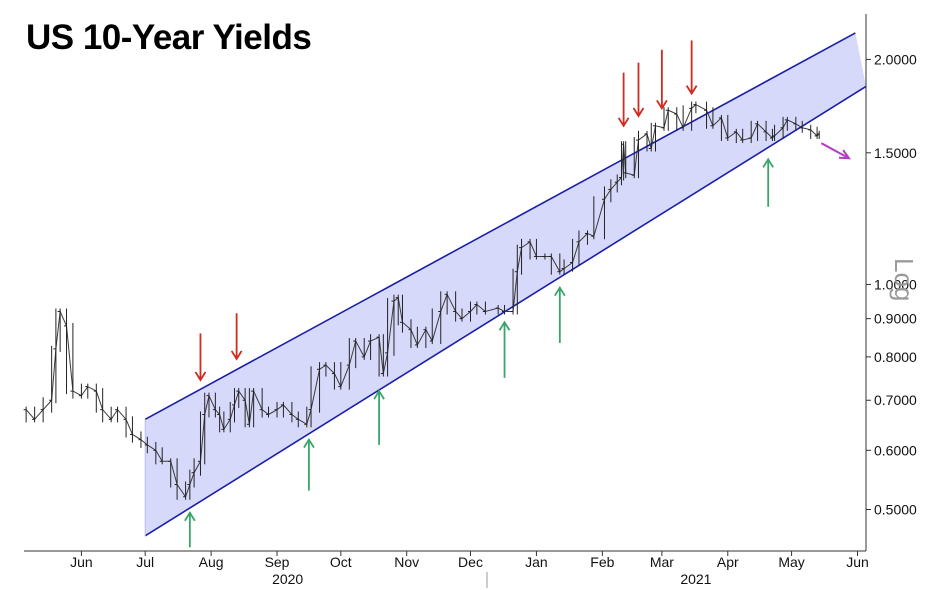 The height and width of the screenshot is (590, 926). What do you see at coordinates (791, 562) in the screenshot?
I see `x-tick-label: May` at bounding box center [791, 562].